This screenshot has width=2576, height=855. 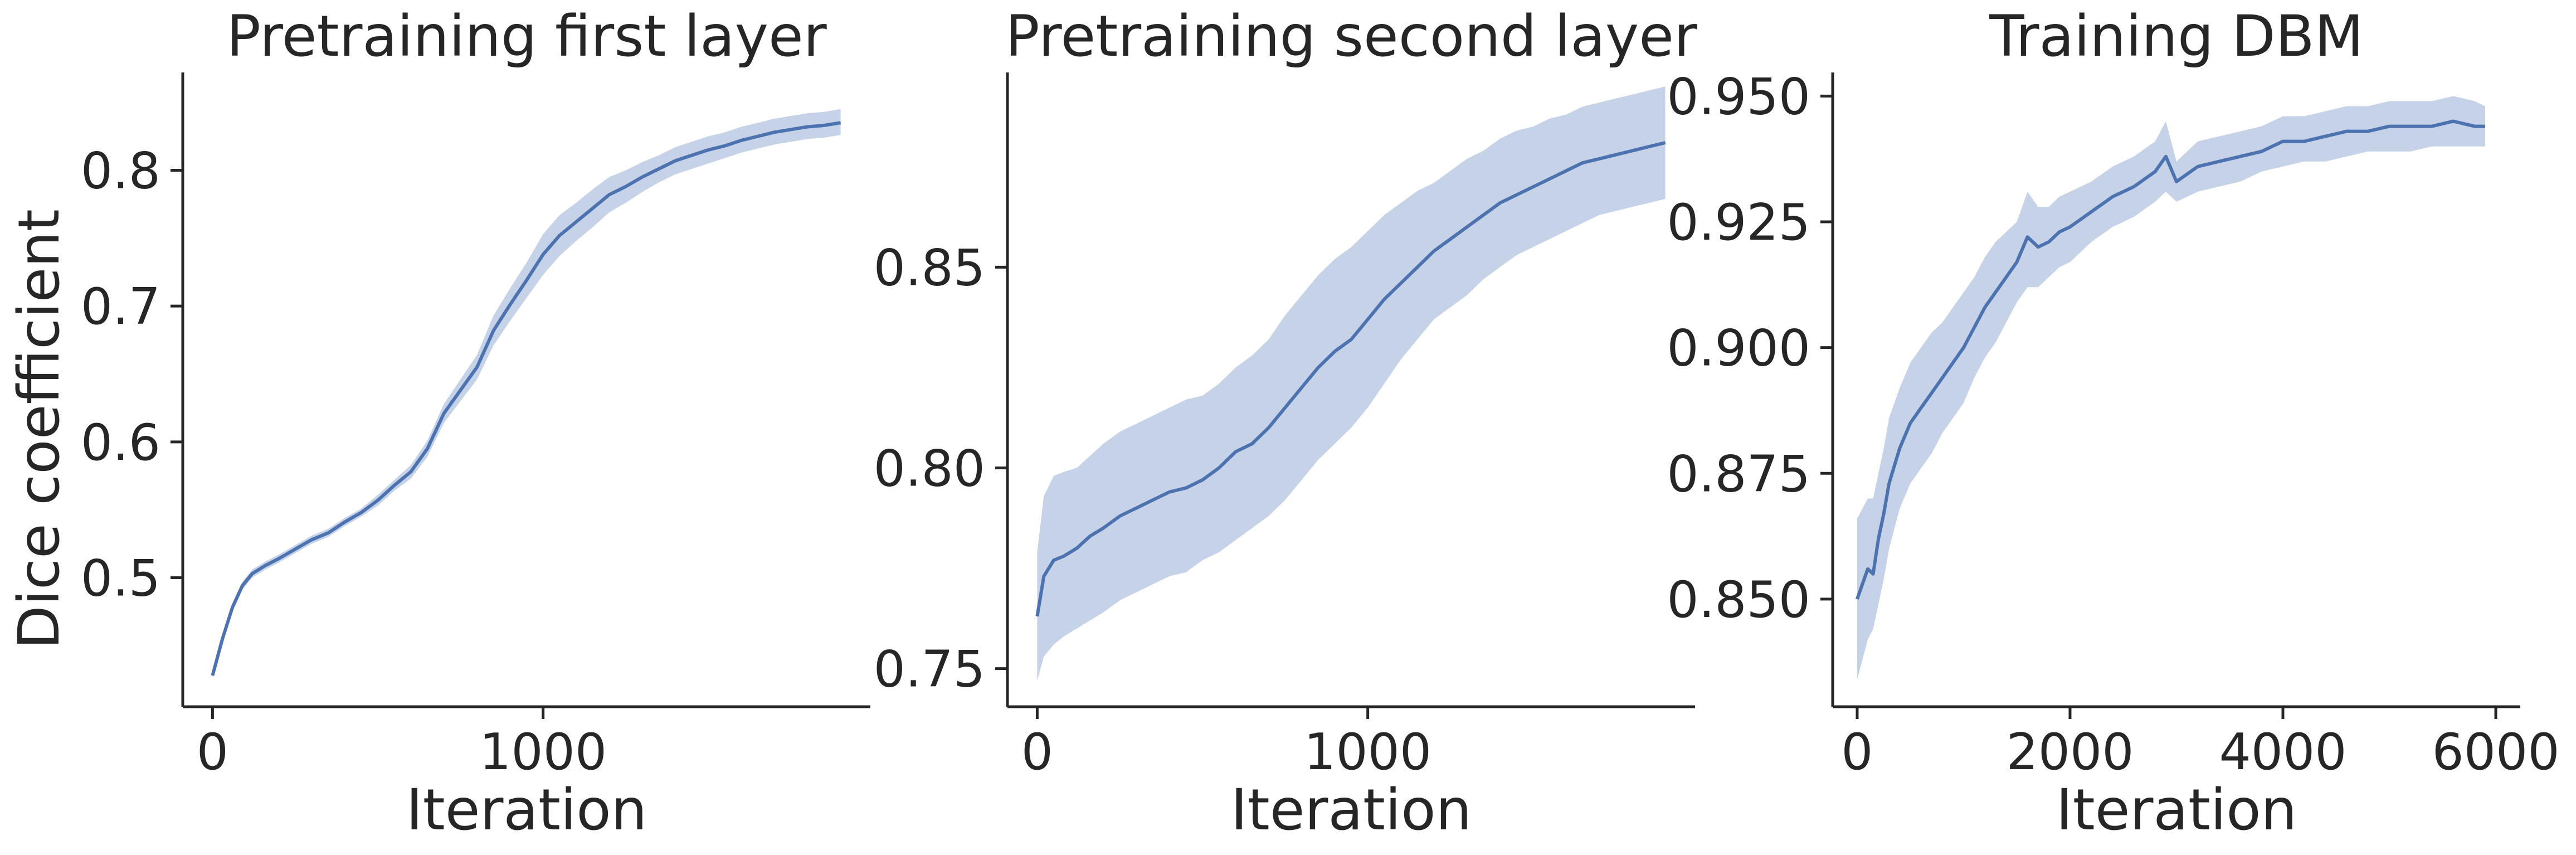 What do you see at coordinates (930, 268) in the screenshot?
I see `y-tick-label: 0.85` at bounding box center [930, 268].